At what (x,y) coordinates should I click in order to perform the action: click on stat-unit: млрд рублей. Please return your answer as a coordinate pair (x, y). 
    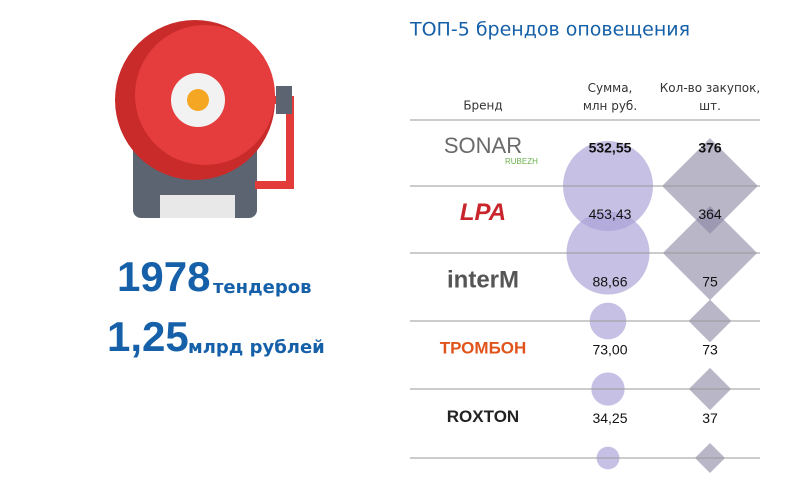
    Looking at the image, I should click on (256, 347).